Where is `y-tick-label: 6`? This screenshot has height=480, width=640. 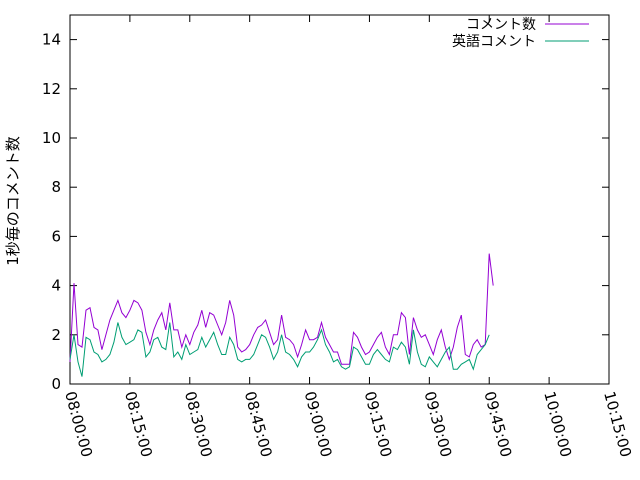
y-tick-label: 6 is located at coordinates (56, 236).